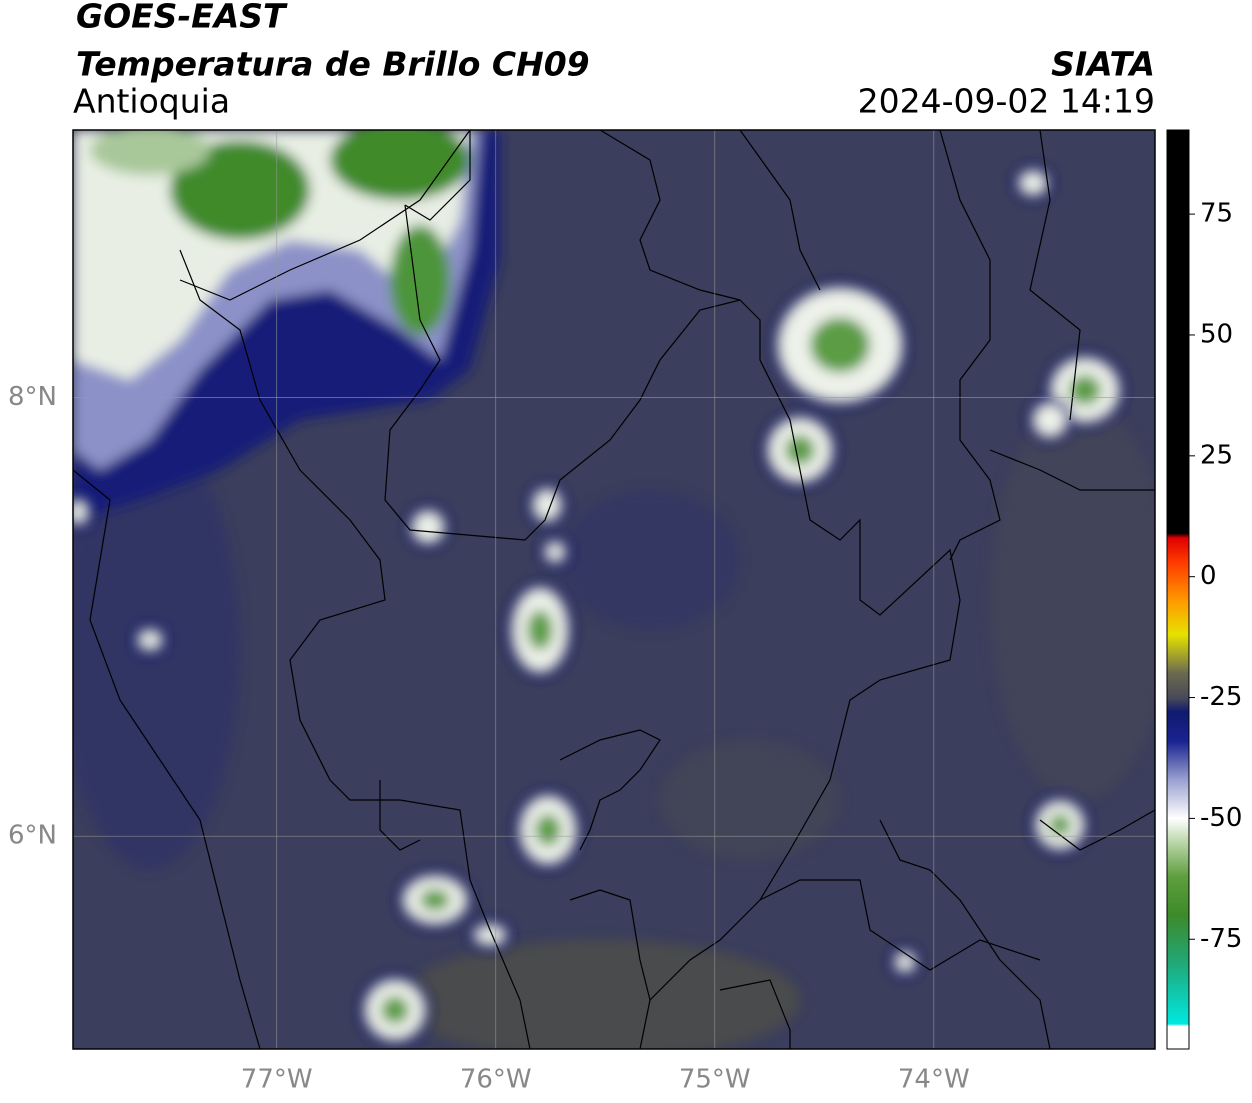 This screenshot has height=1103, width=1252. I want to click on x-tick-label: 76°W, so click(496, 1080).